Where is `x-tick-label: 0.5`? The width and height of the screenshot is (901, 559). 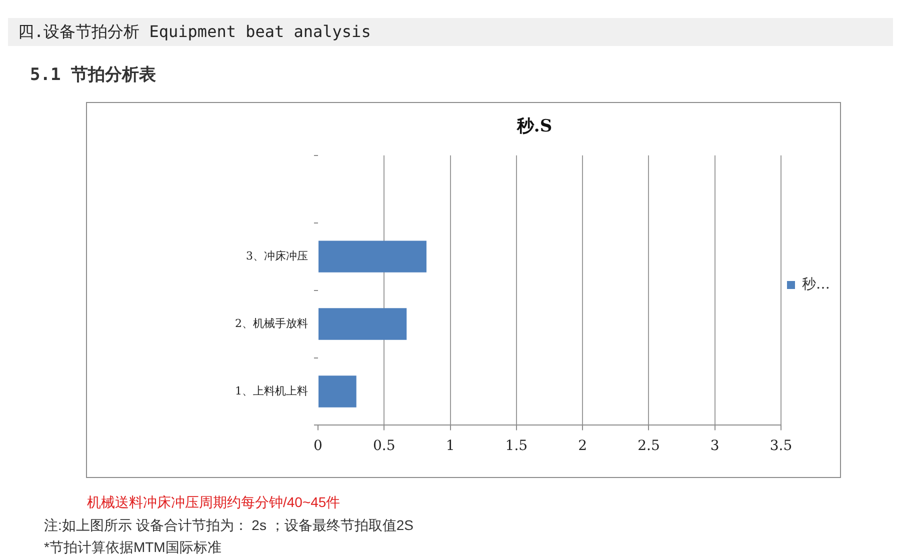 x-tick-label: 0.5 is located at coordinates (384, 446).